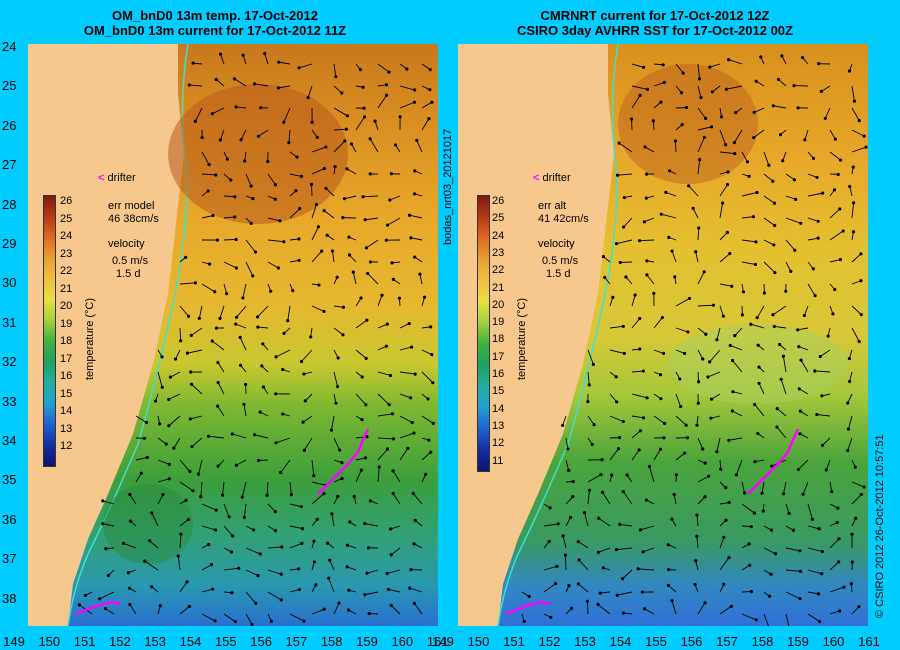 This screenshot has width=900, height=650. Describe the element at coordinates (498, 339) in the screenshot. I see `right-colorbar-tick: 18` at that location.